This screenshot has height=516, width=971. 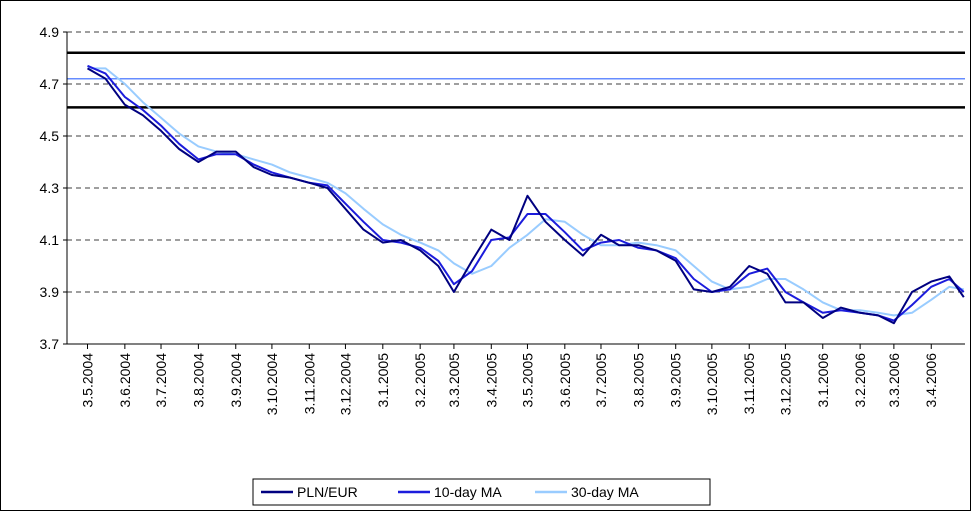 What do you see at coordinates (931, 380) in the screenshot?
I see `x-tick-label: 3.4.2006` at bounding box center [931, 380].